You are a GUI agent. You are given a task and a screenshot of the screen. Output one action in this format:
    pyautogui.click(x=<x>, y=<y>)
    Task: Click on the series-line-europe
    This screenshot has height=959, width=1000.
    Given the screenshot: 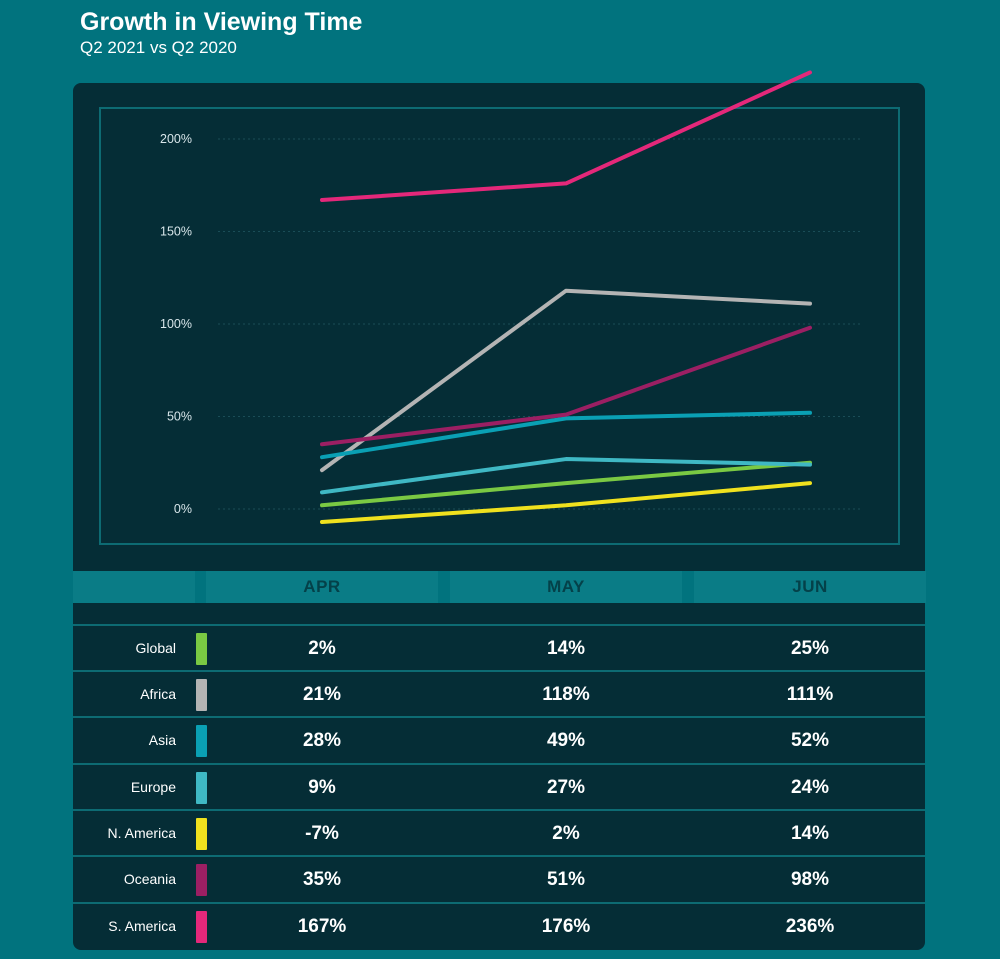 What is the action you would take?
    pyautogui.click(x=566, y=476)
    